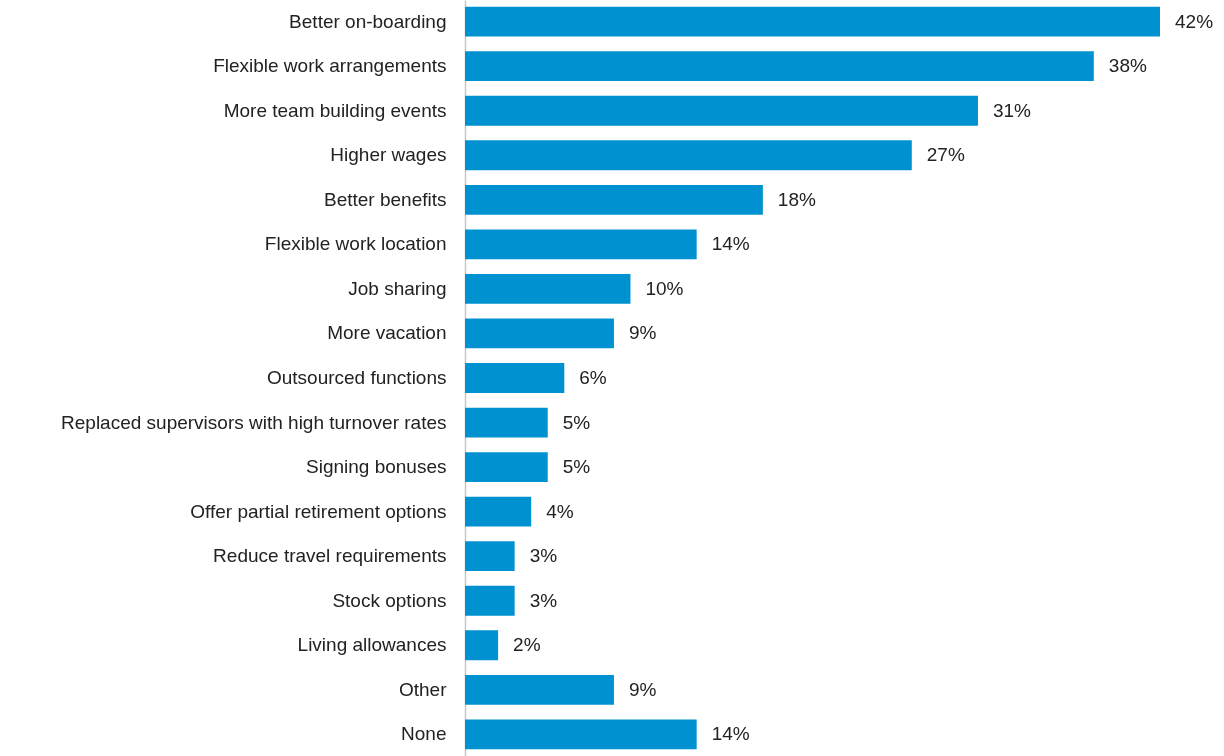 This screenshot has height=756, width=1224. Describe the element at coordinates (664, 288) in the screenshot. I see `data-label: 10%` at that location.